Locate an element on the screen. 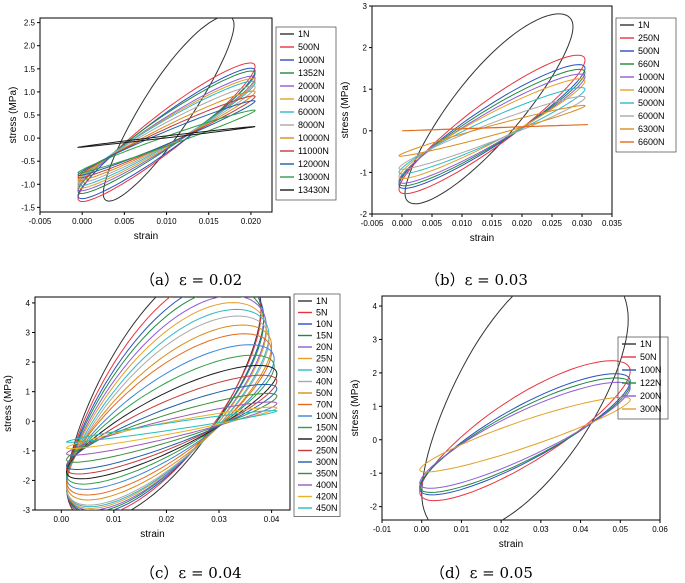  caption-c: （c）ε = 0.04 is located at coordinates (191, 573).